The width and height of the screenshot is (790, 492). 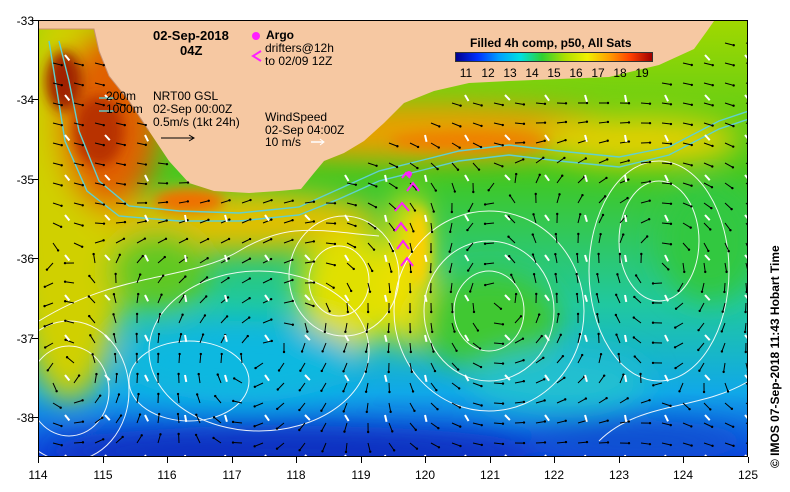 I want to click on time-title: 04Z, so click(x=191, y=50).